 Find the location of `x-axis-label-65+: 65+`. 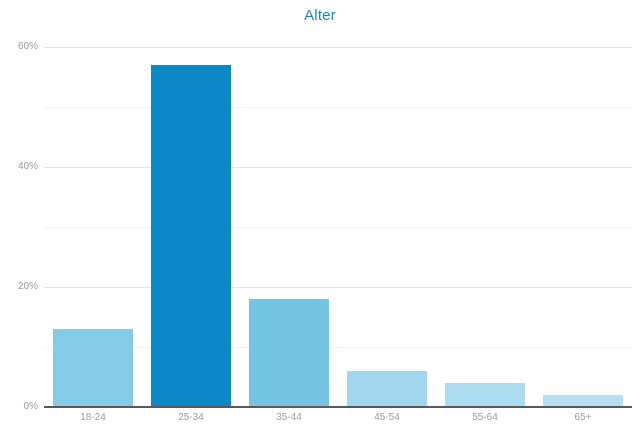

x-axis-label-65+: 65+ is located at coordinates (583, 417).